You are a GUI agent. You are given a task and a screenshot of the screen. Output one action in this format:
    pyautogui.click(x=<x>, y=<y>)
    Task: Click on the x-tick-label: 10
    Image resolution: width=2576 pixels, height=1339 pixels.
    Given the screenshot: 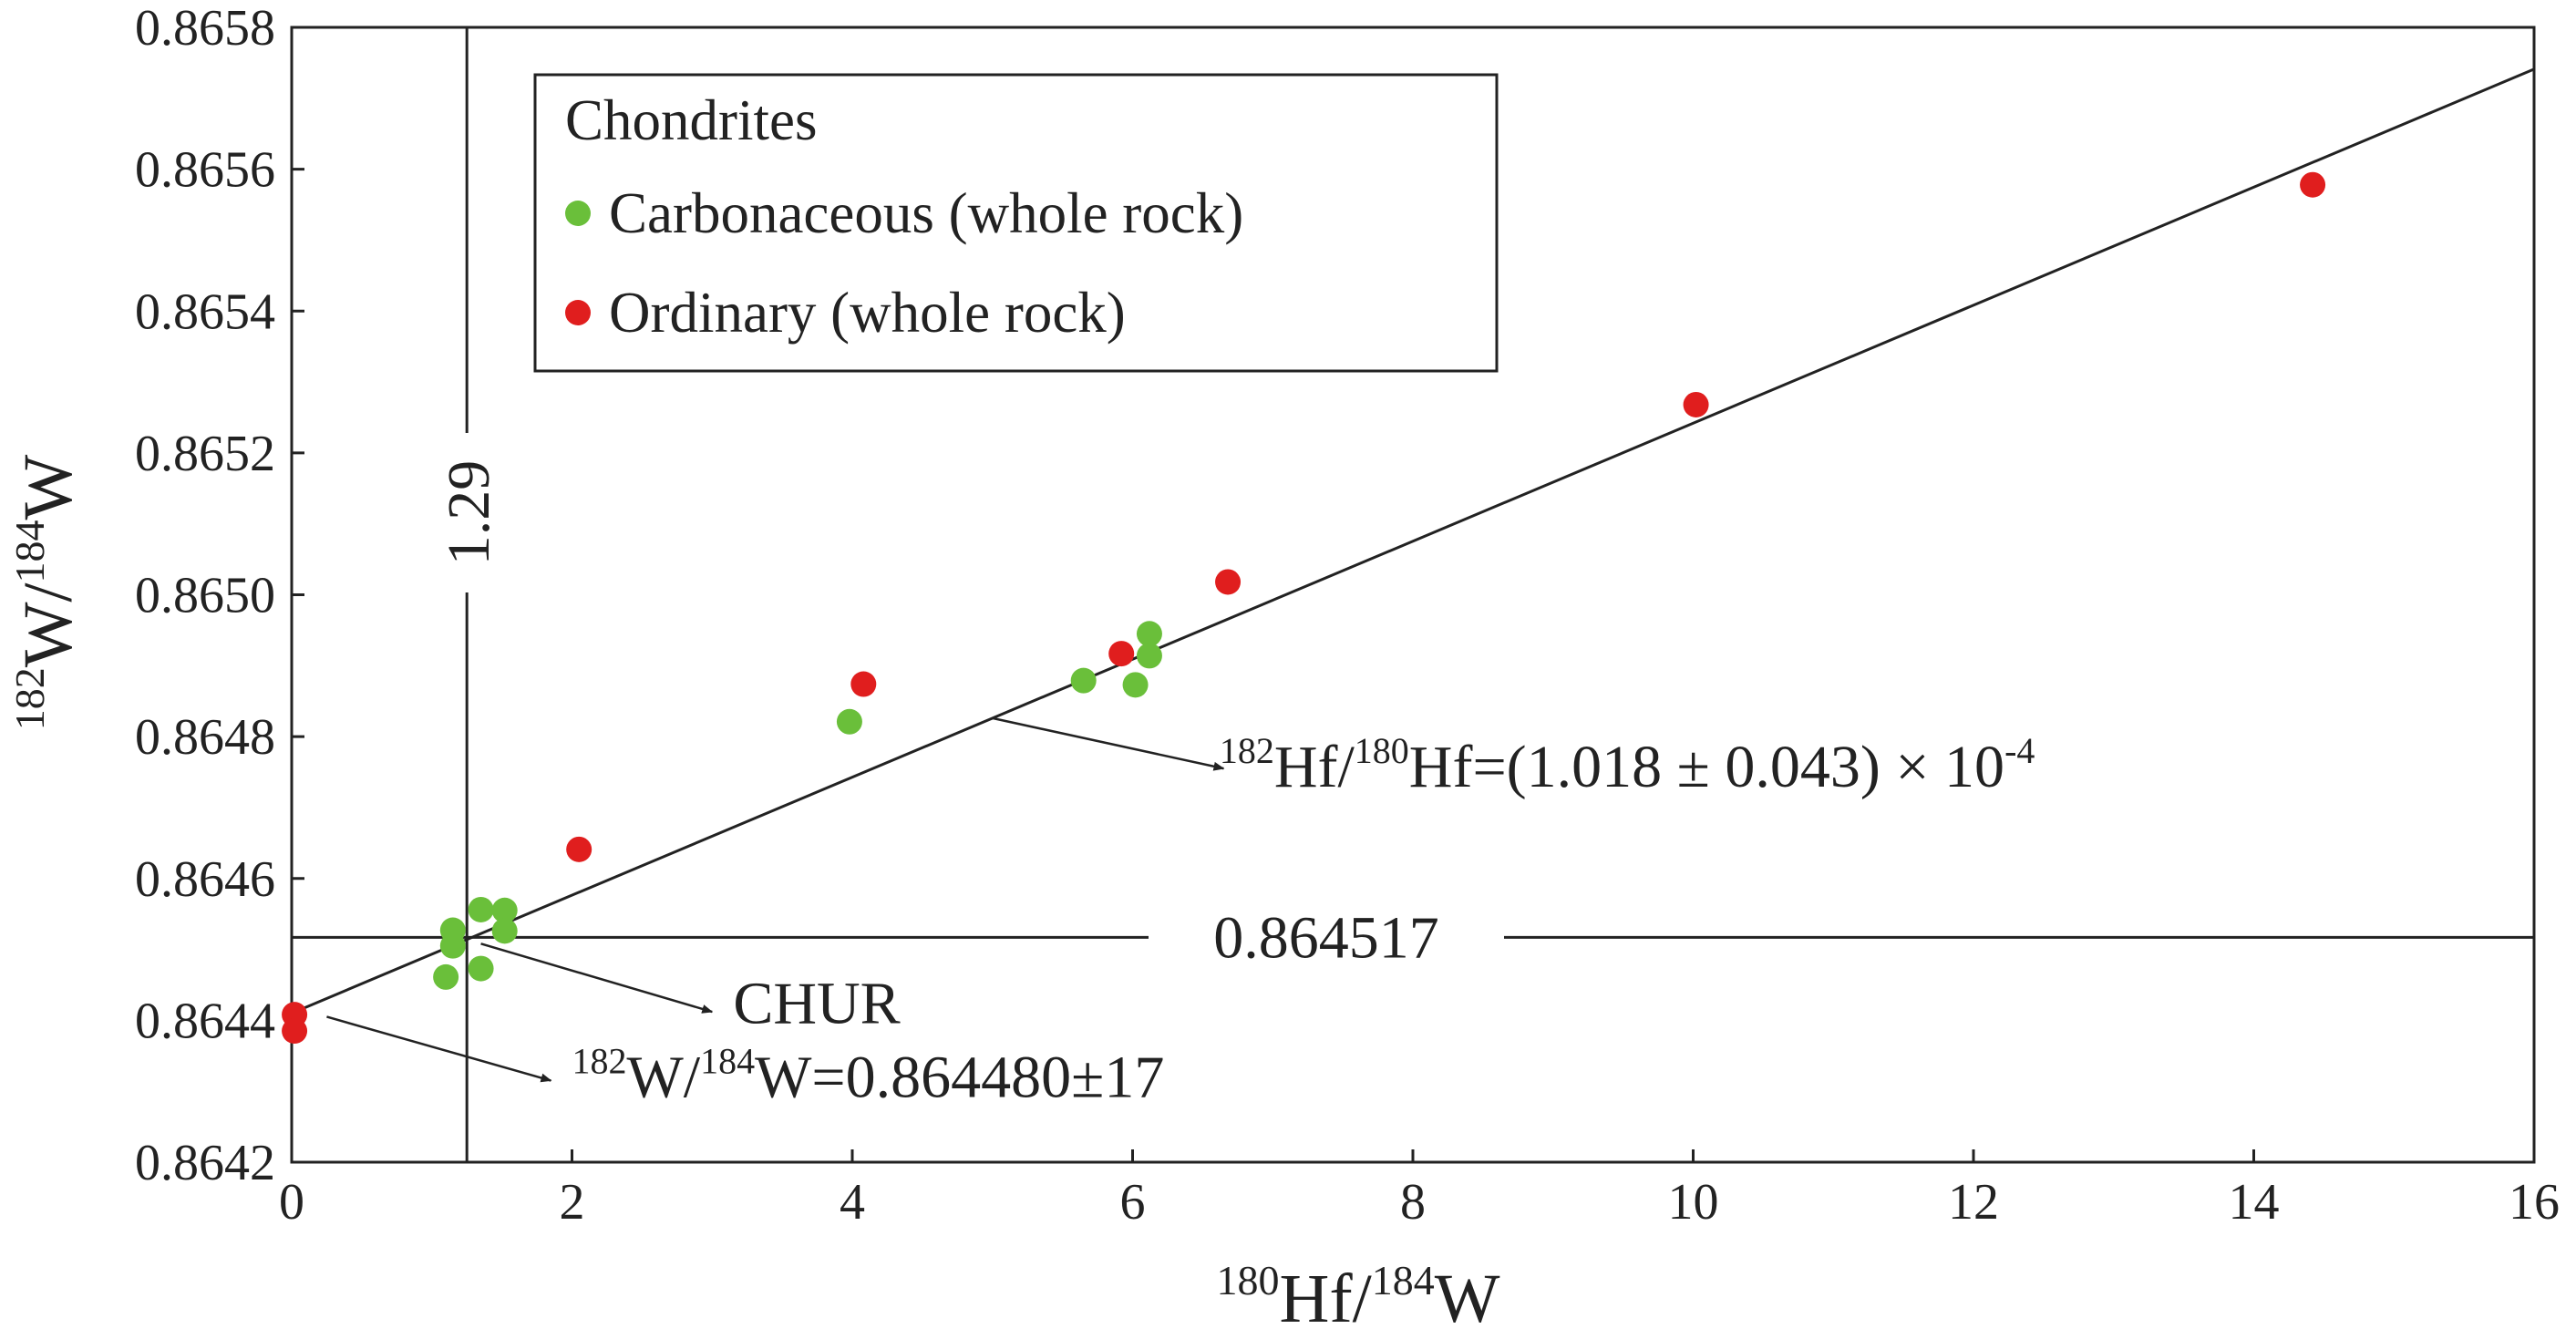 What is the action you would take?
    pyautogui.click(x=1693, y=1202)
    